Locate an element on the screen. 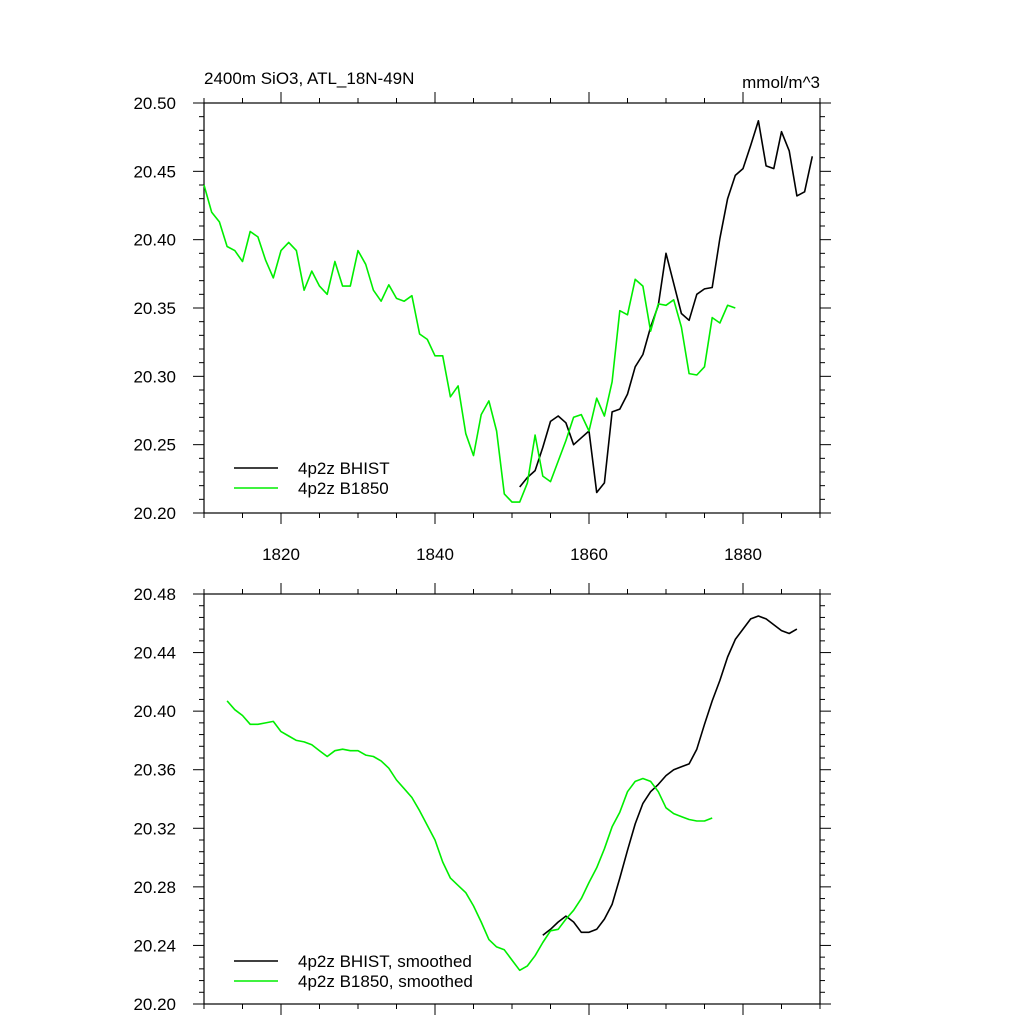  bottom-legend-label-1: 4p2z B1850, smoothed is located at coordinates (385, 981).